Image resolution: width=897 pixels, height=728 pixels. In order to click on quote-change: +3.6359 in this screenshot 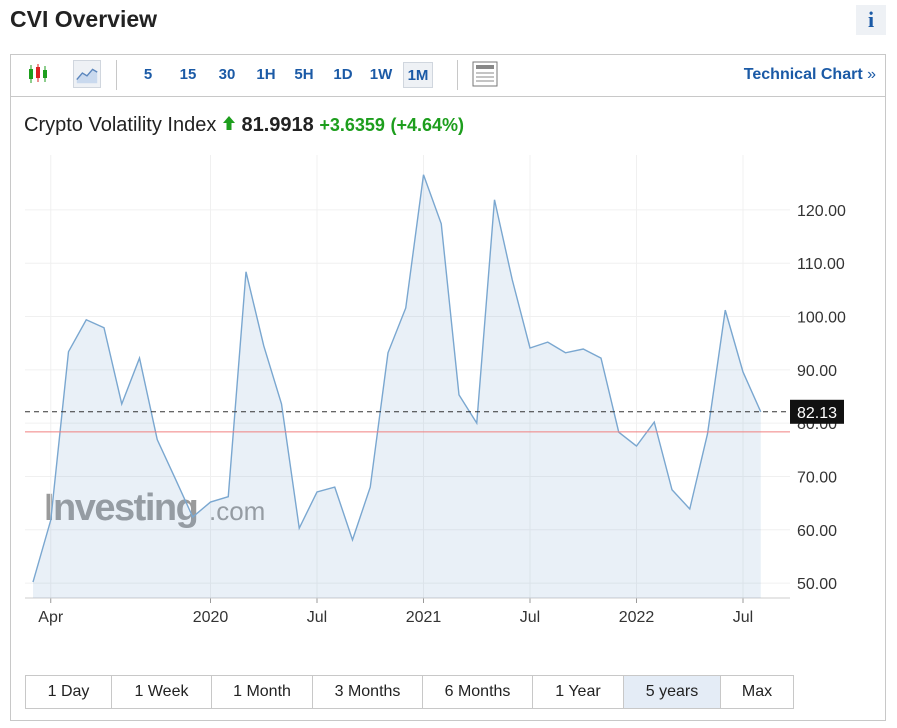, I will do `click(352, 125)`.